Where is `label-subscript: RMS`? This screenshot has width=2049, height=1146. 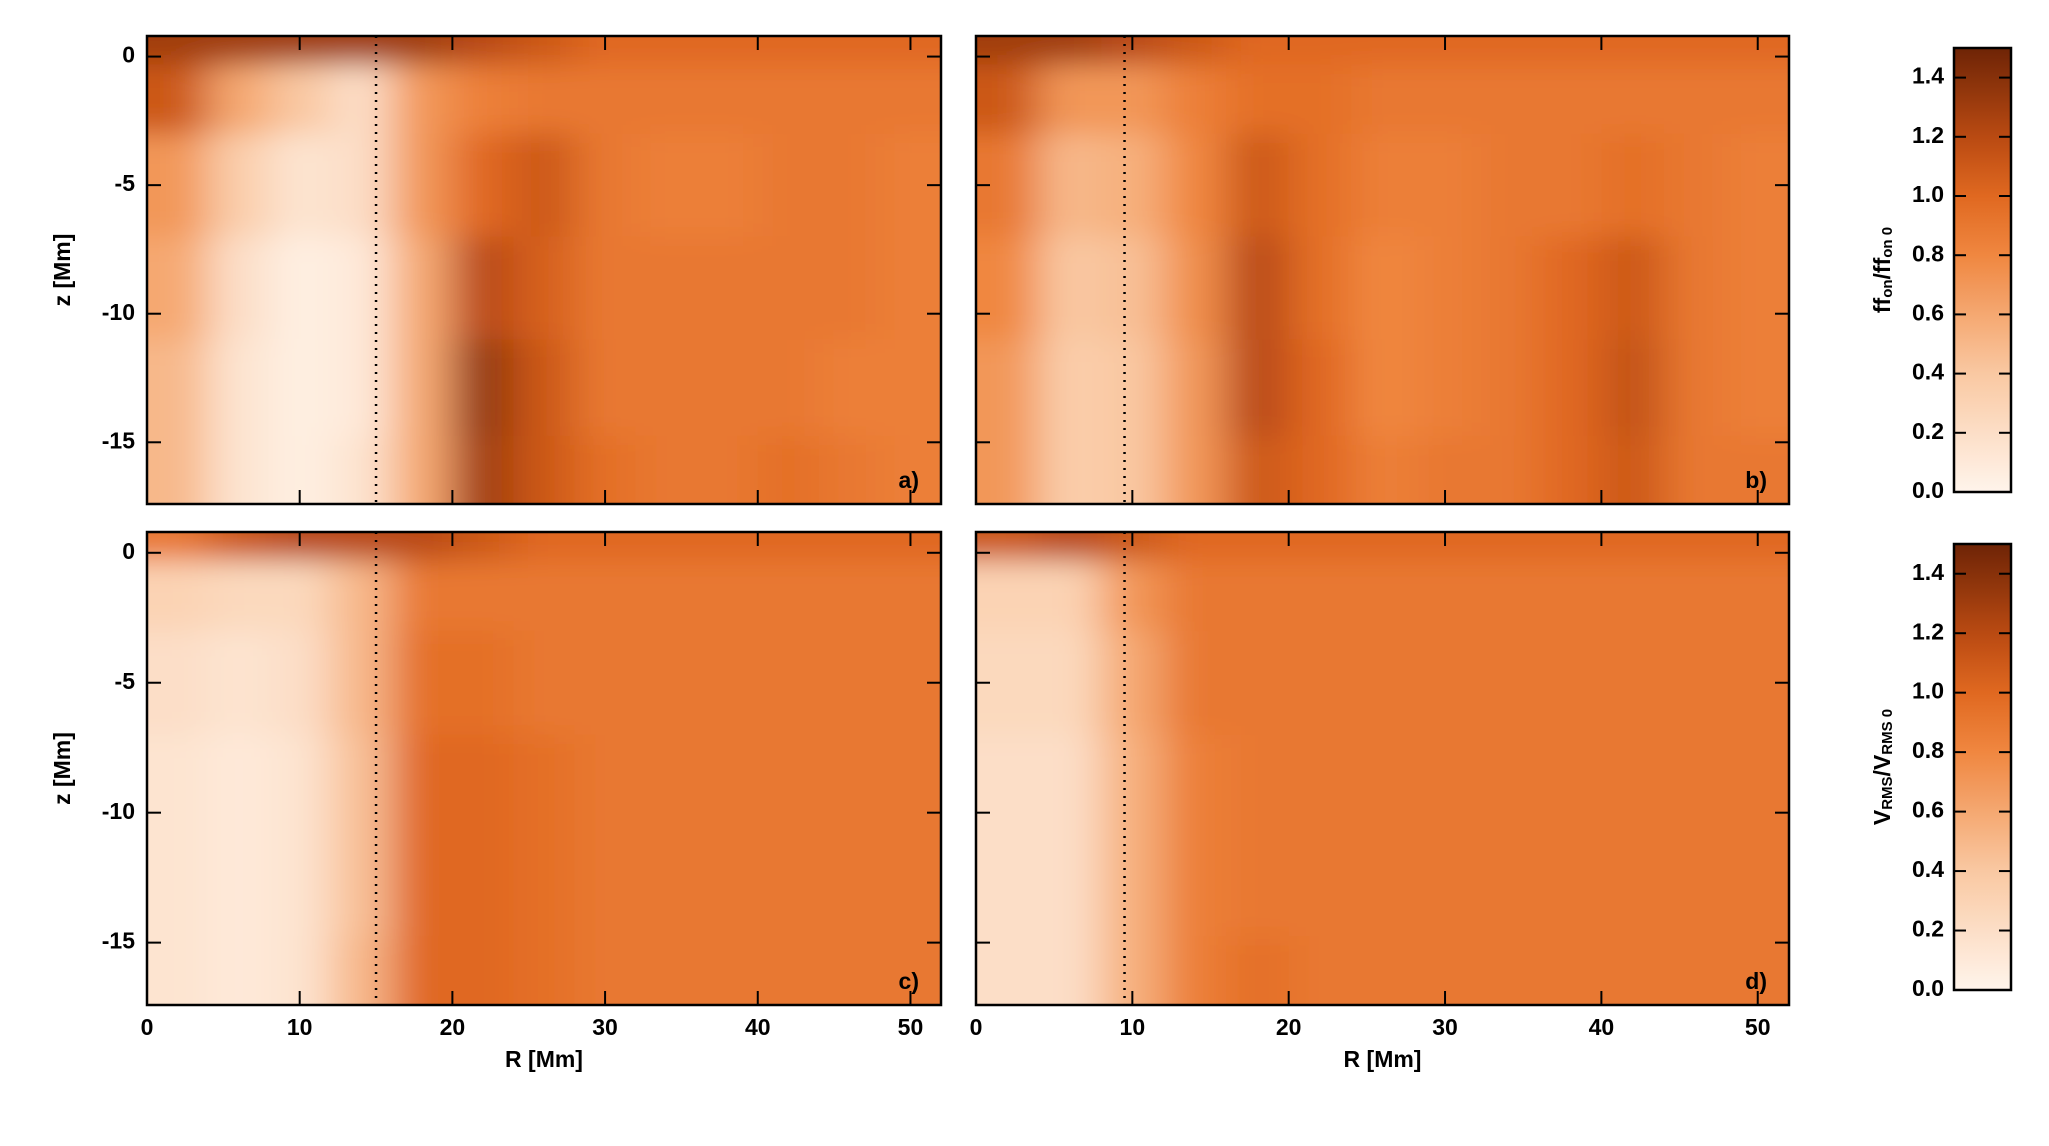
label-subscript: RMS is located at coordinates (1887, 792).